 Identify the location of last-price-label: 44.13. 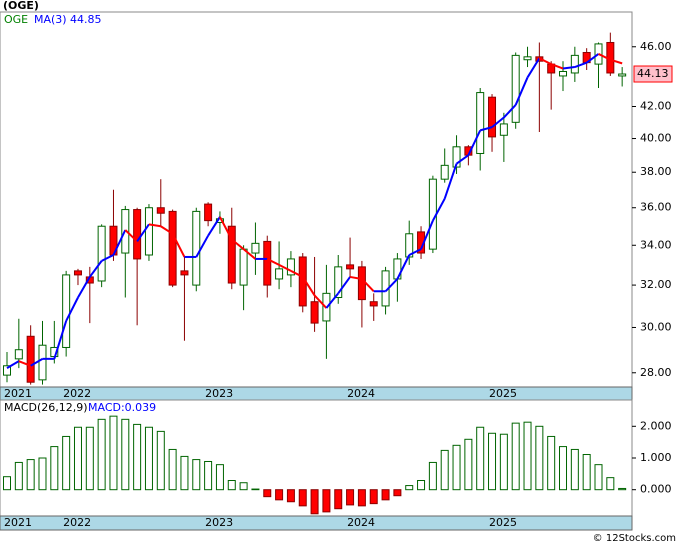
(653, 73).